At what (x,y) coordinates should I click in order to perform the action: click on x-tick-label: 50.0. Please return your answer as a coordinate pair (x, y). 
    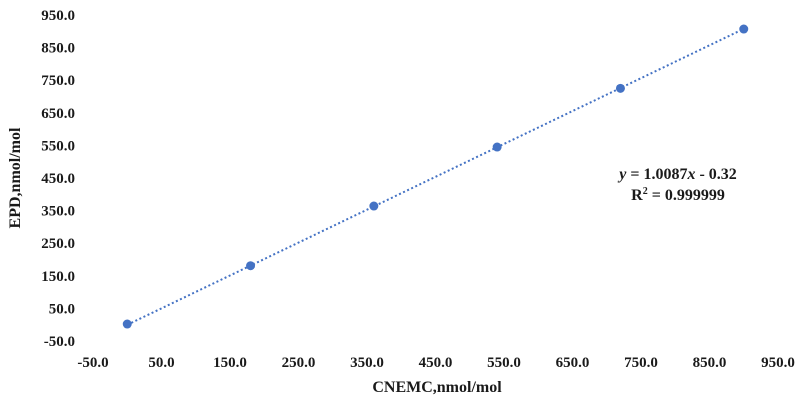
    Looking at the image, I should click on (161, 363).